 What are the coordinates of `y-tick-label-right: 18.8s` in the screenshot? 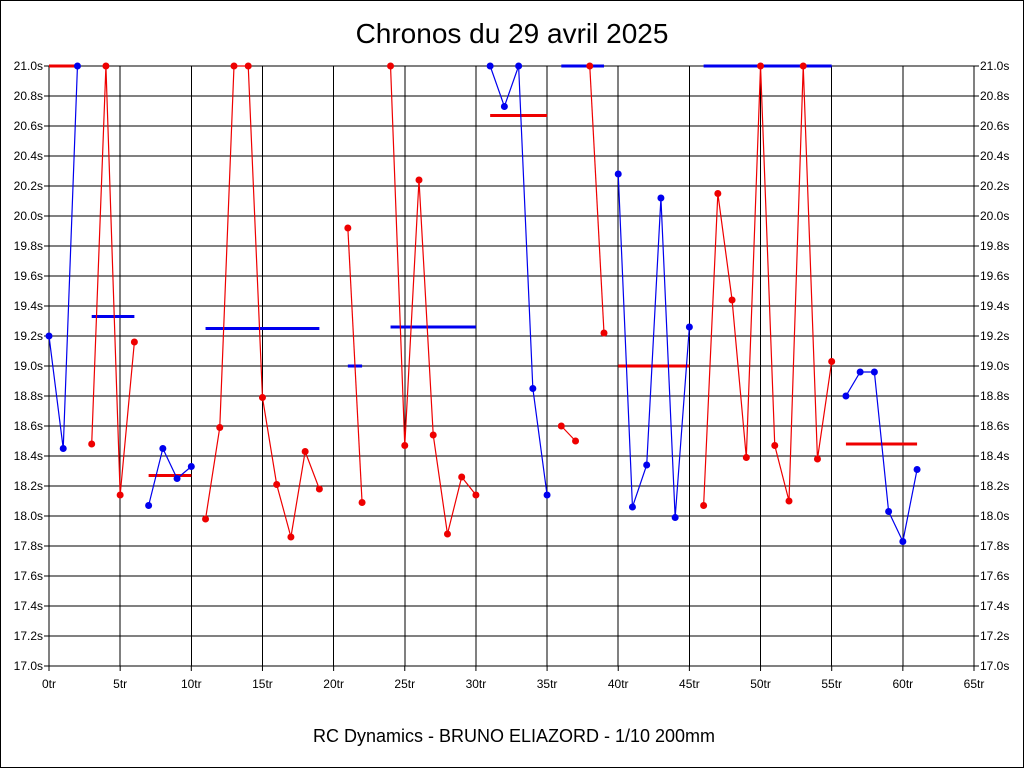 It's located at (994, 396).